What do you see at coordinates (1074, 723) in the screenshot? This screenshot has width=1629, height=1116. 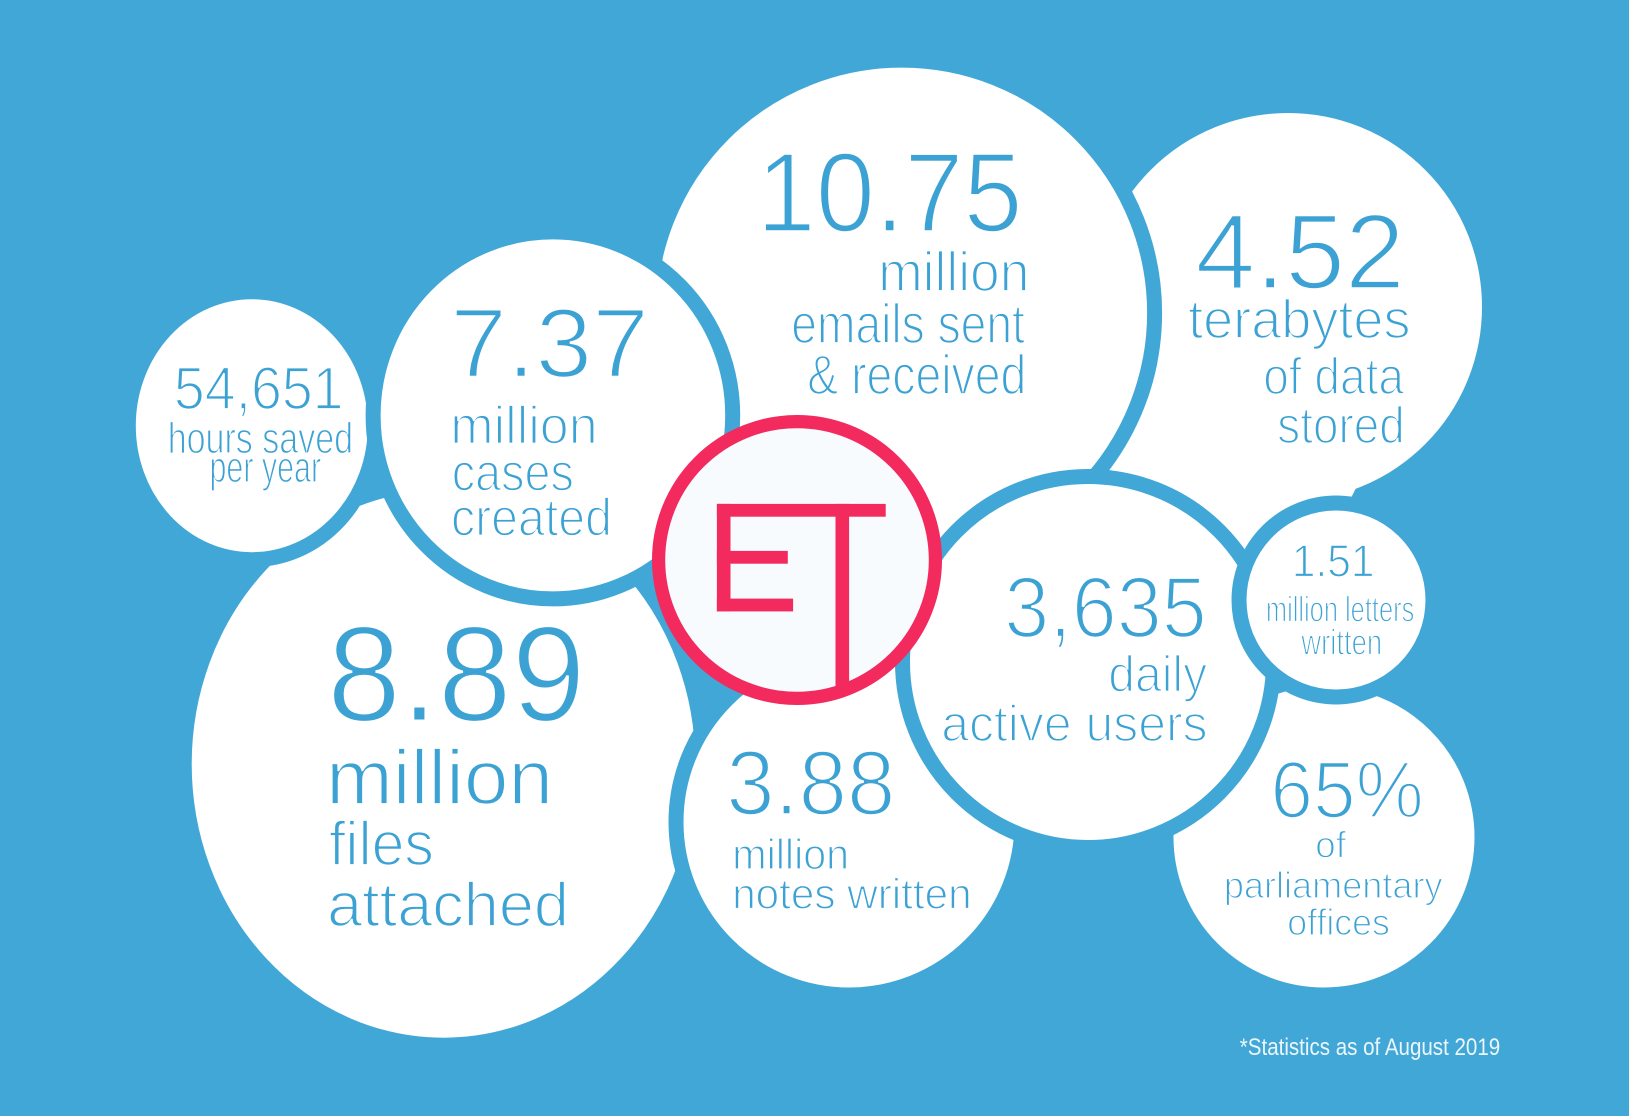 I see `svg-text: active users` at bounding box center [1074, 723].